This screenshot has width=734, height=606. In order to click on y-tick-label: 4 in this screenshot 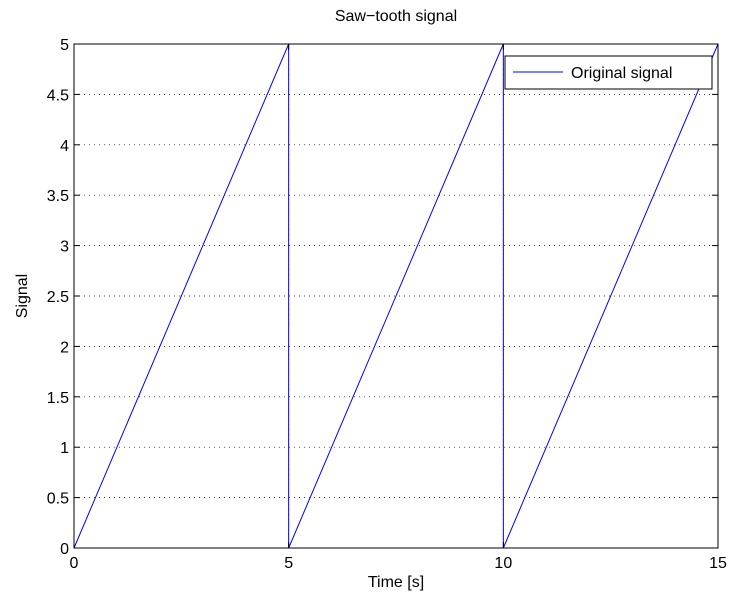, I will do `click(64, 146)`.